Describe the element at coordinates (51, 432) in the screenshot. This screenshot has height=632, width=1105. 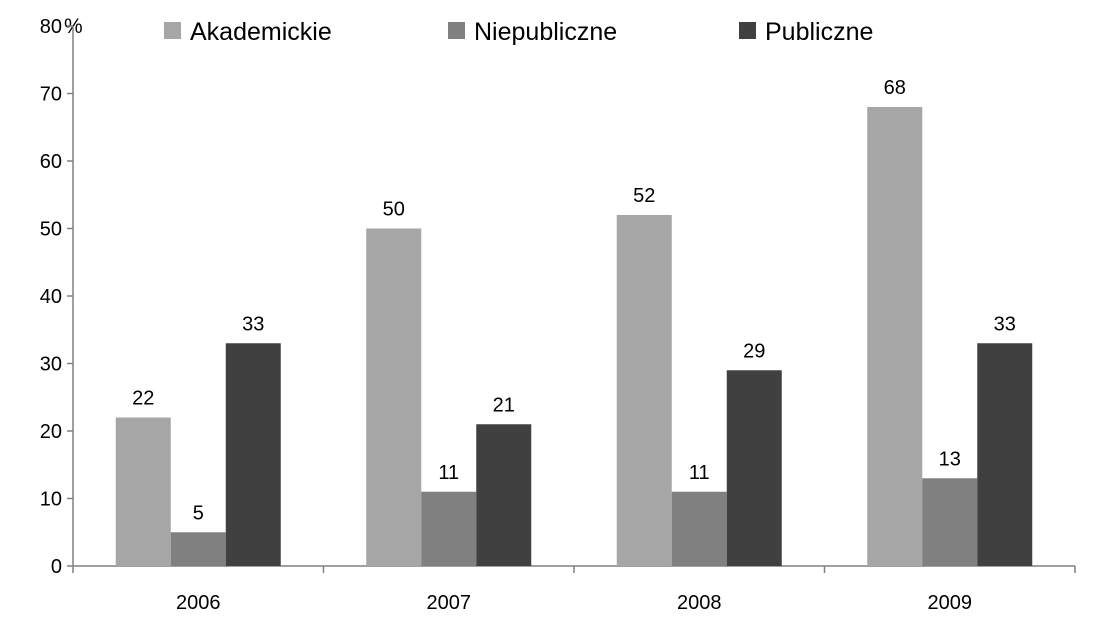
I see `y-tick-label: 20` at that location.